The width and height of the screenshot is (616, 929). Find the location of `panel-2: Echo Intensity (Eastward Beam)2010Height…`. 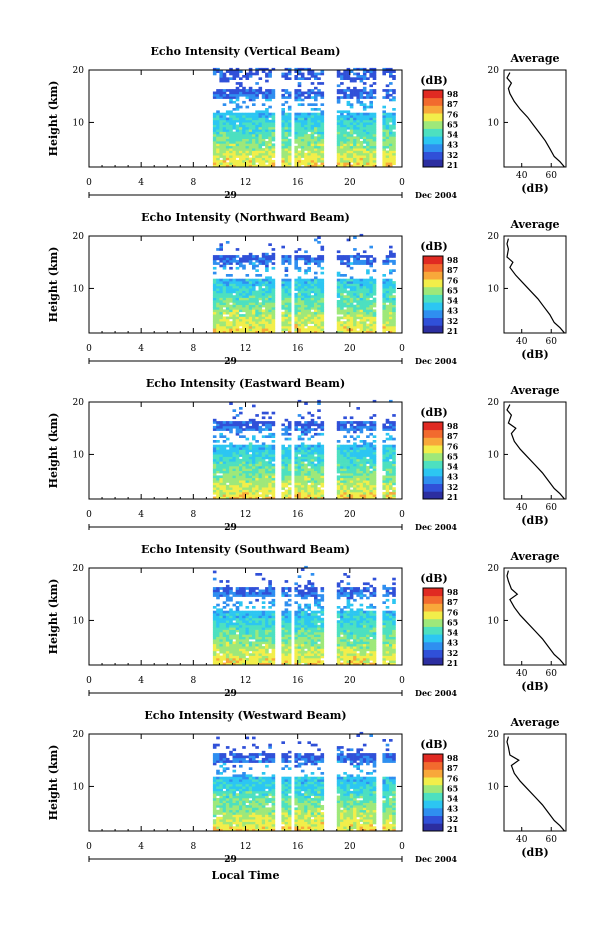

panel-2: Echo Intensity (Eastward Beam)2010Height… is located at coordinates (307, 455).